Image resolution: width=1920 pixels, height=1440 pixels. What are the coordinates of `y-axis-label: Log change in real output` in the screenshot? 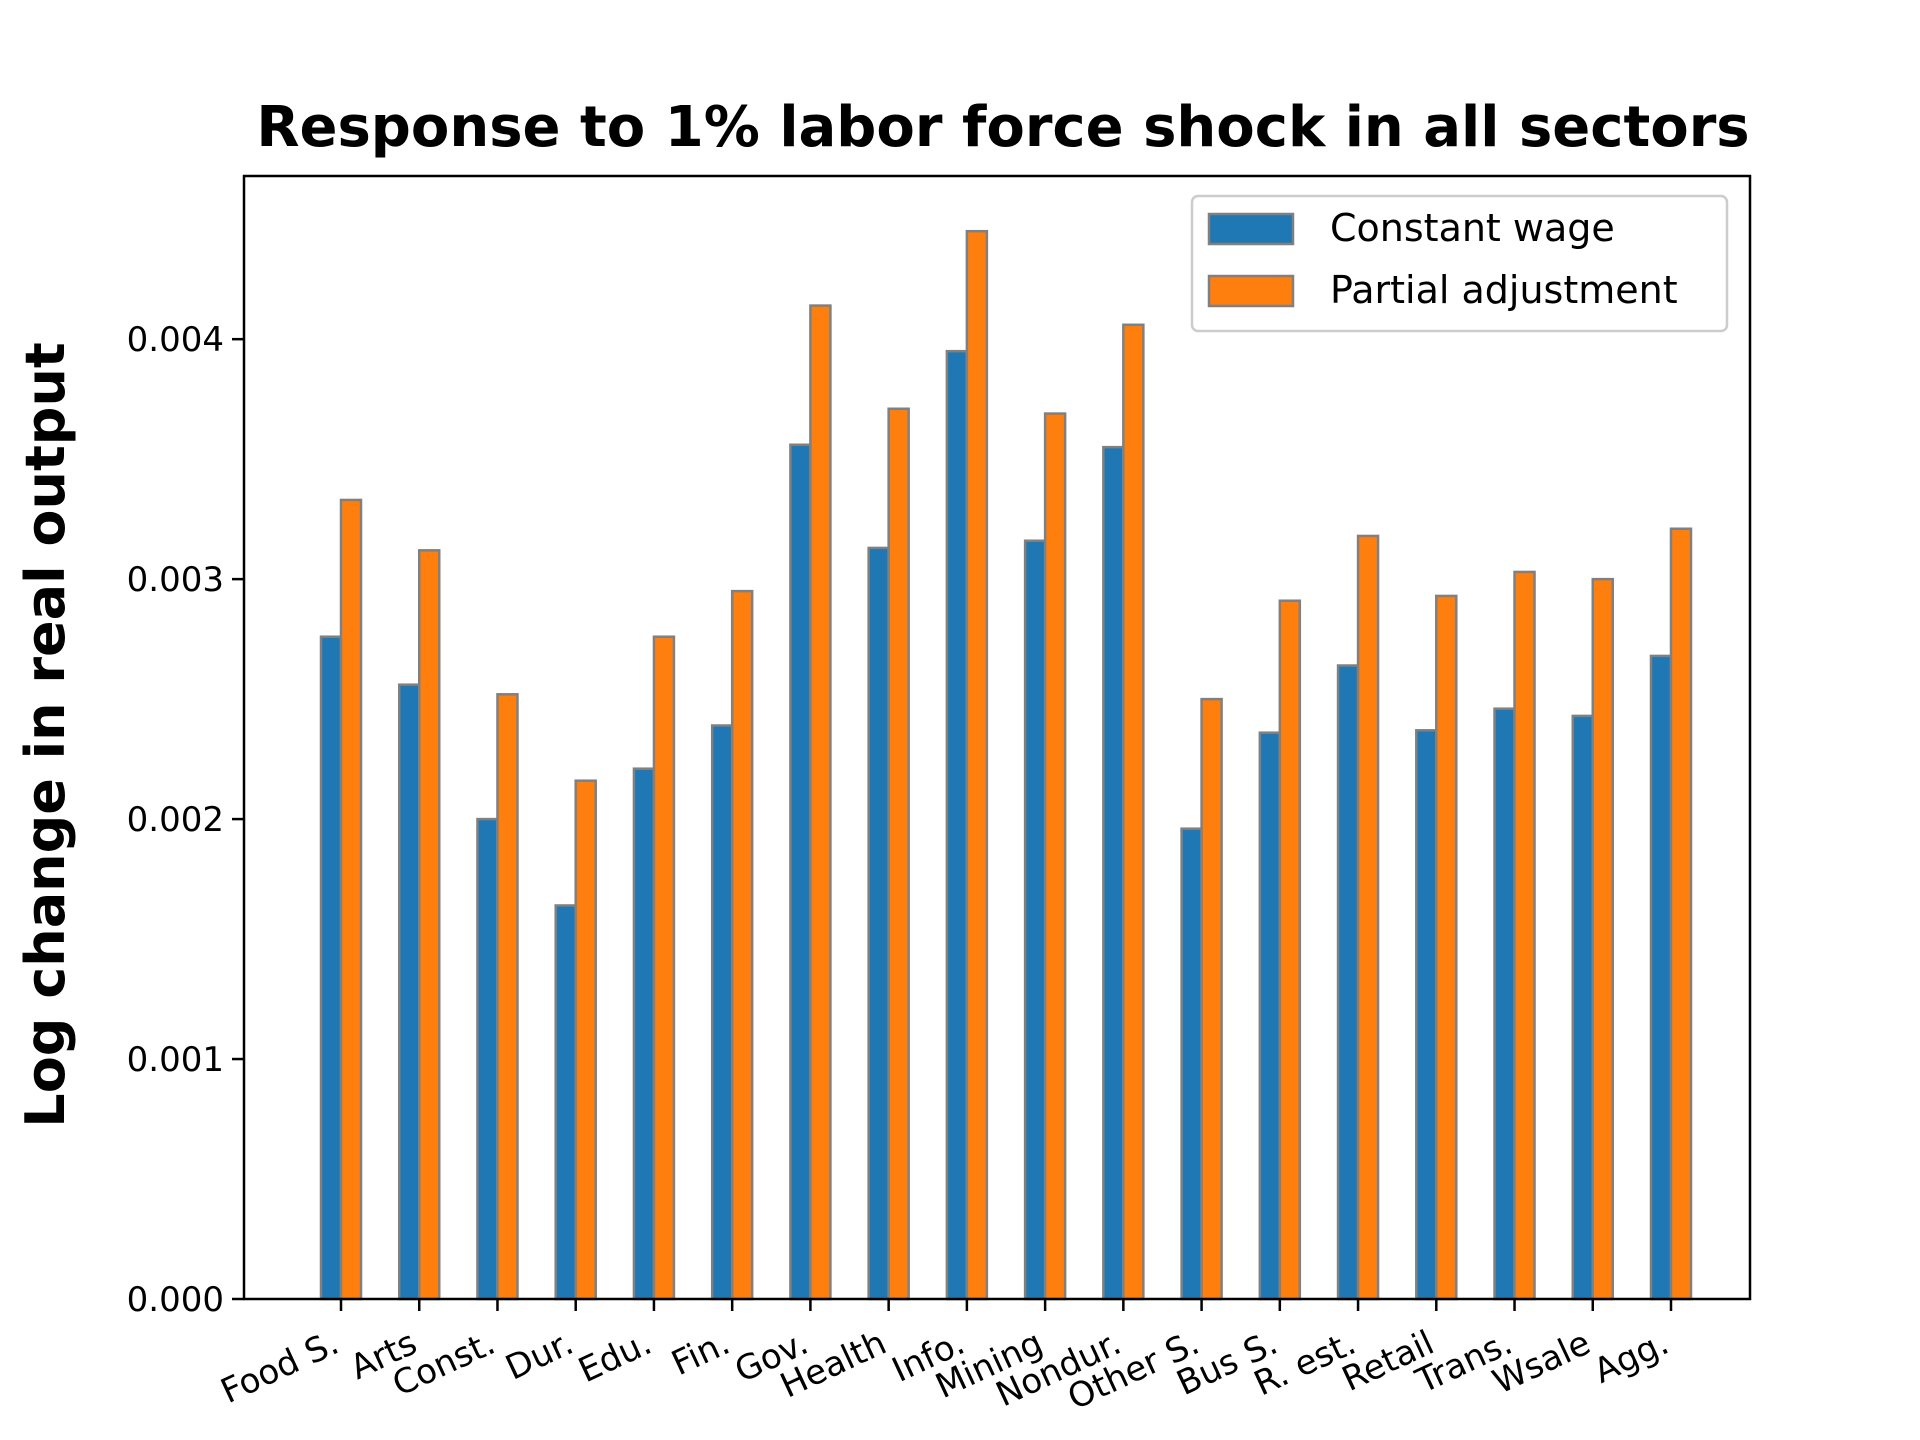 It's located at (45, 734).